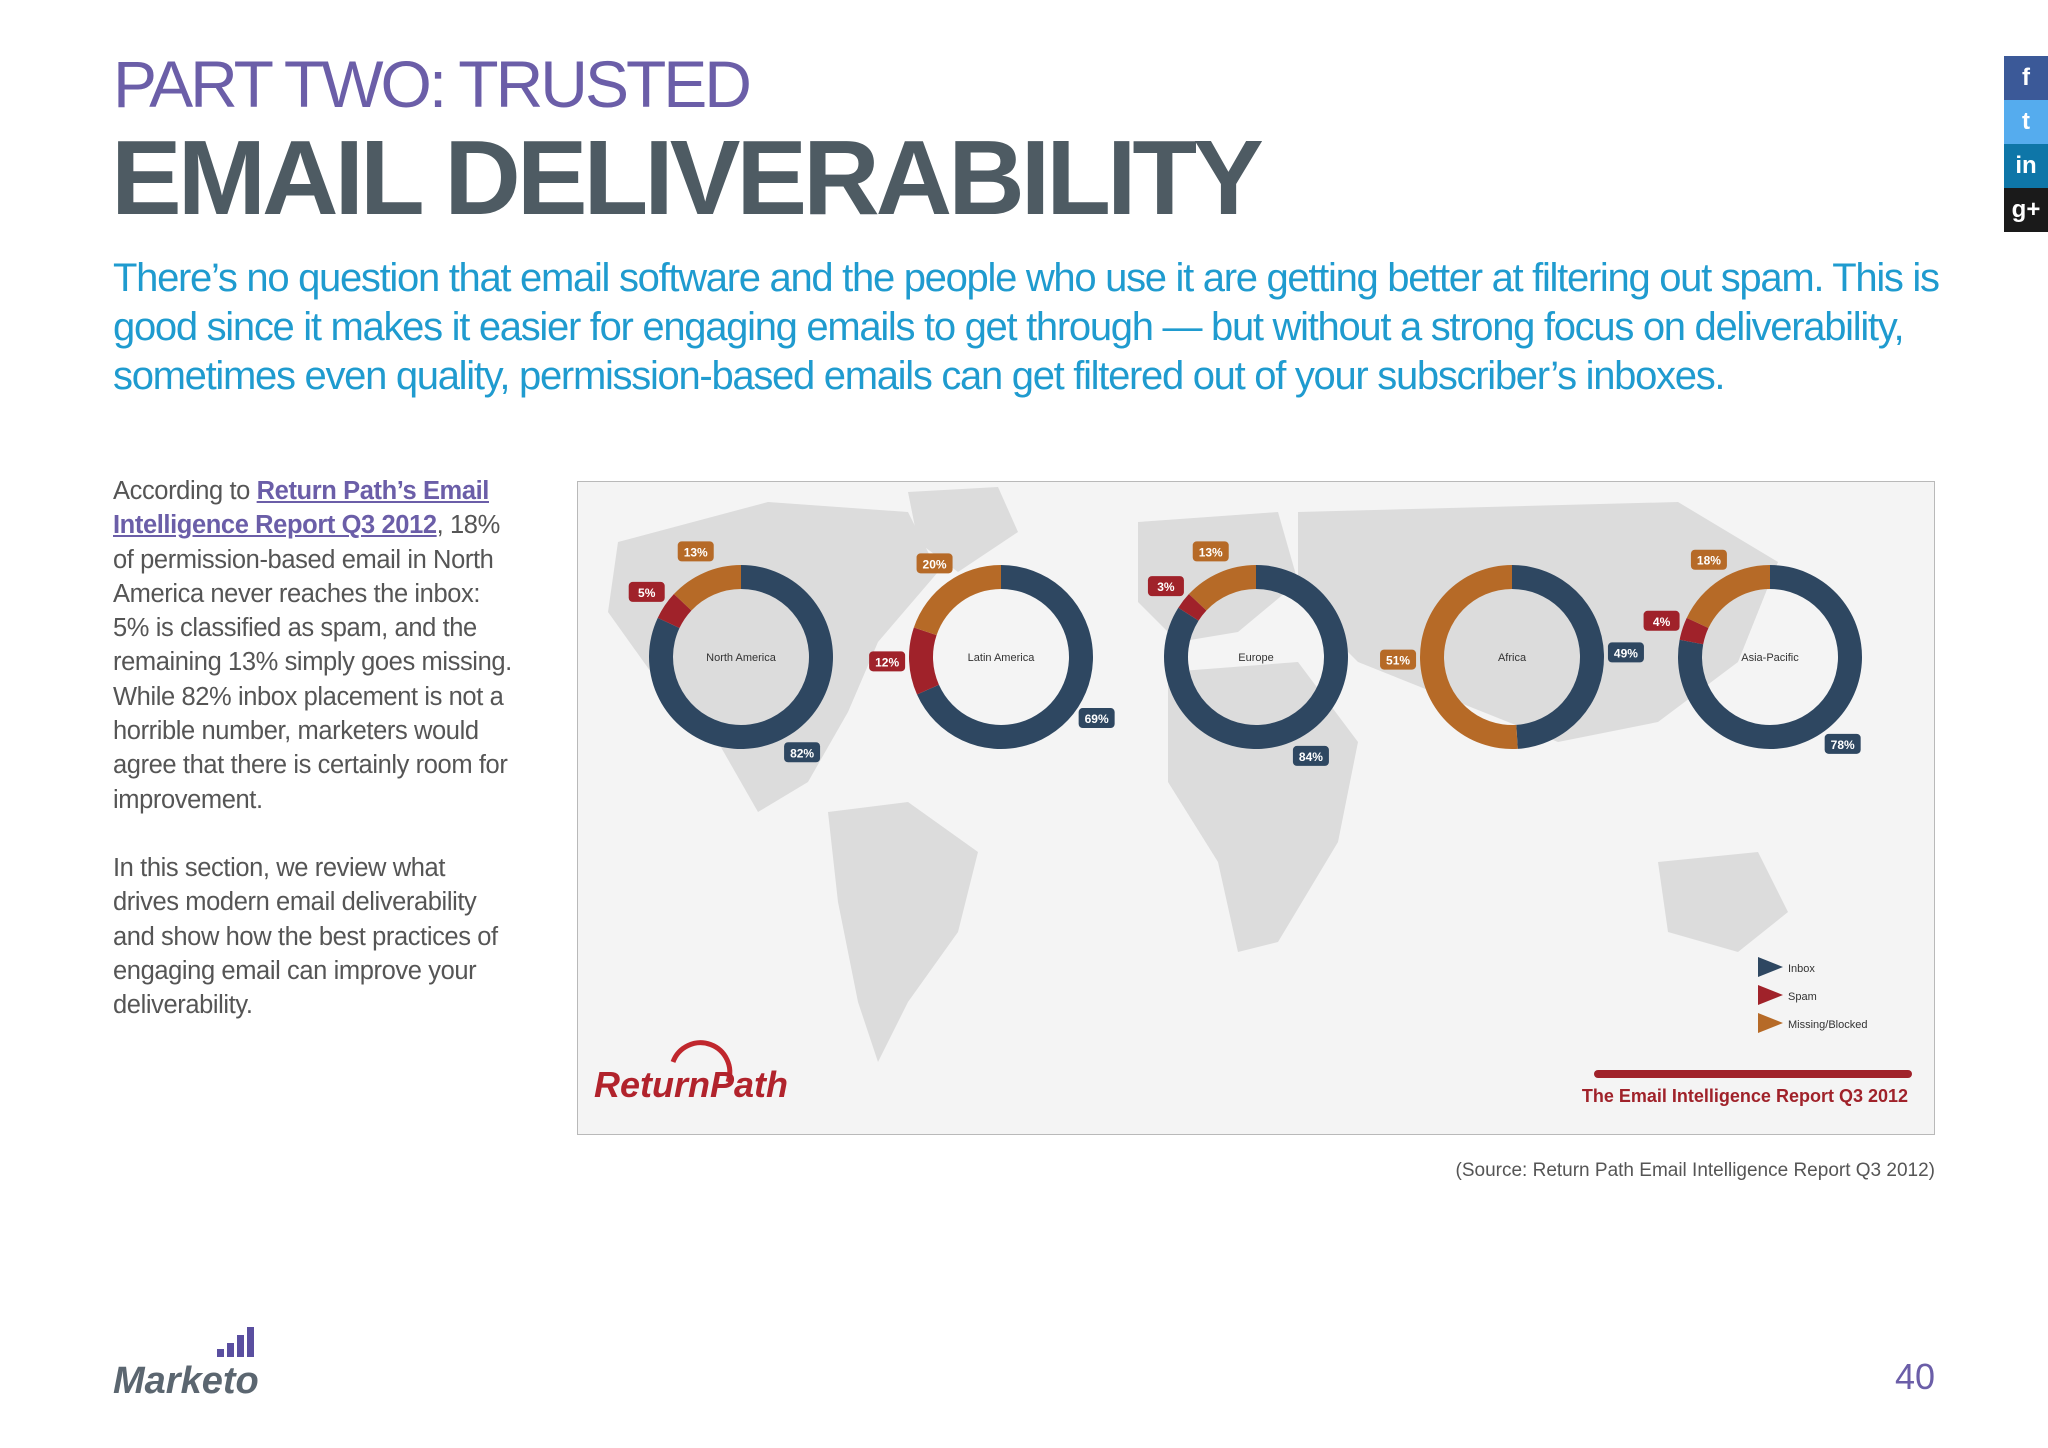 This screenshot has width=2048, height=1448. I want to click on donut-latin-america-spam-label: 12%, so click(887, 662).